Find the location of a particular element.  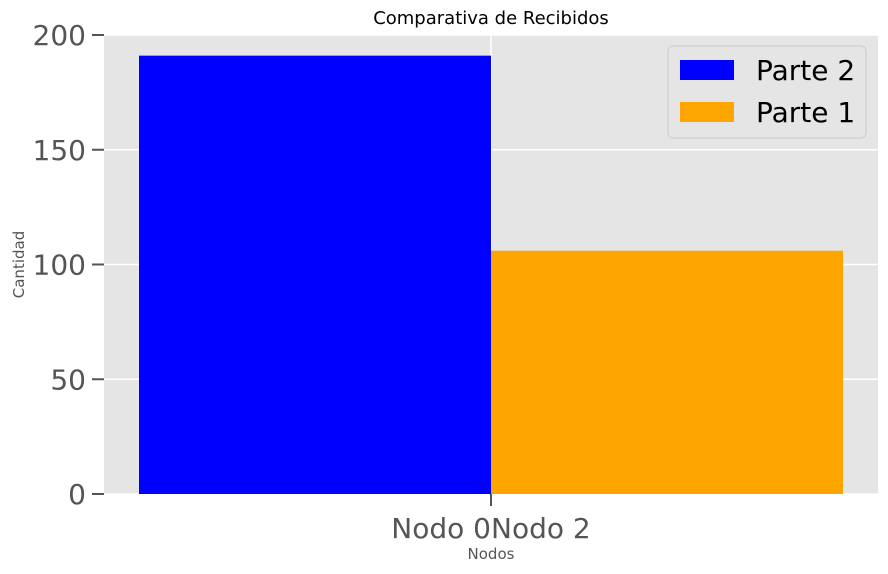

x-tick-label-part: Nodo 2 is located at coordinates (541, 528).